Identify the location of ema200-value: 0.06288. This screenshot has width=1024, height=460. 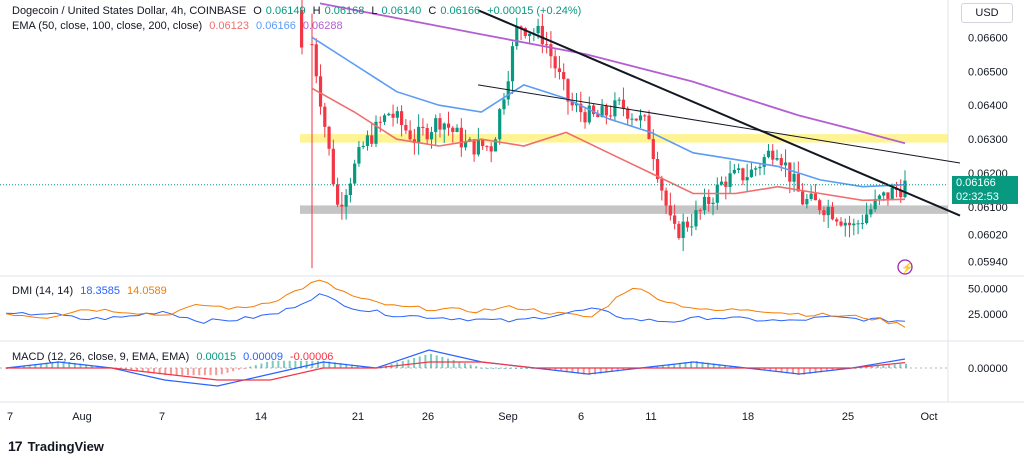
(322, 26).